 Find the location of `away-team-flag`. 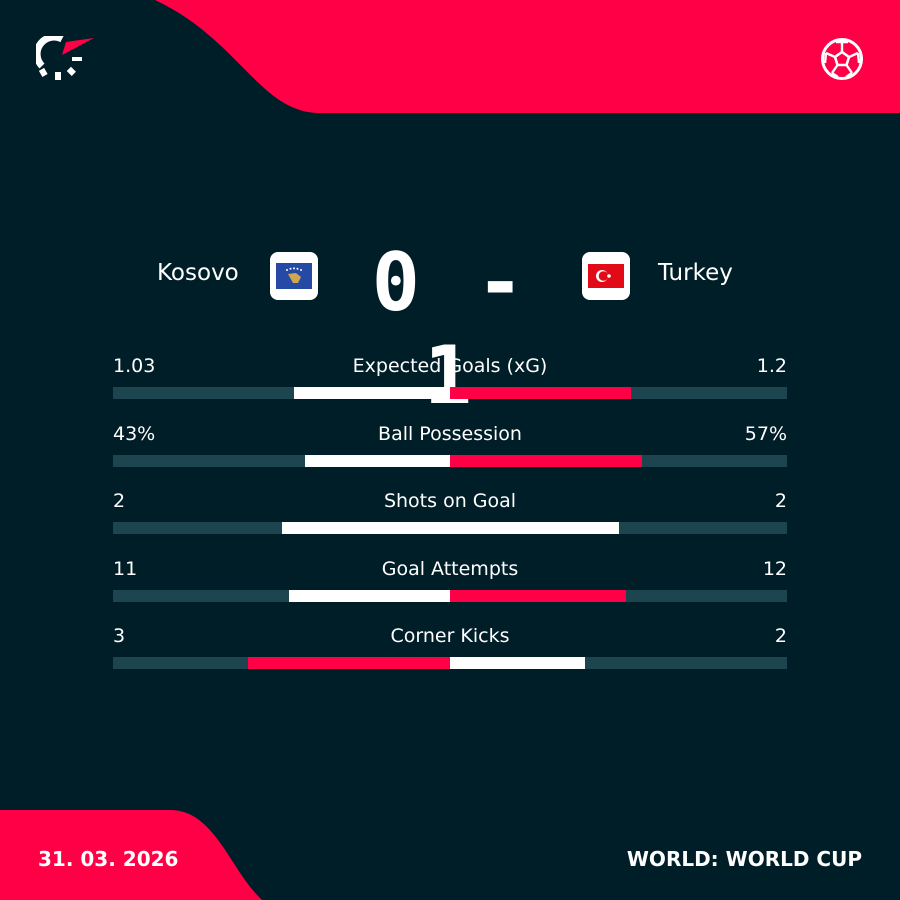

away-team-flag is located at coordinates (606, 276).